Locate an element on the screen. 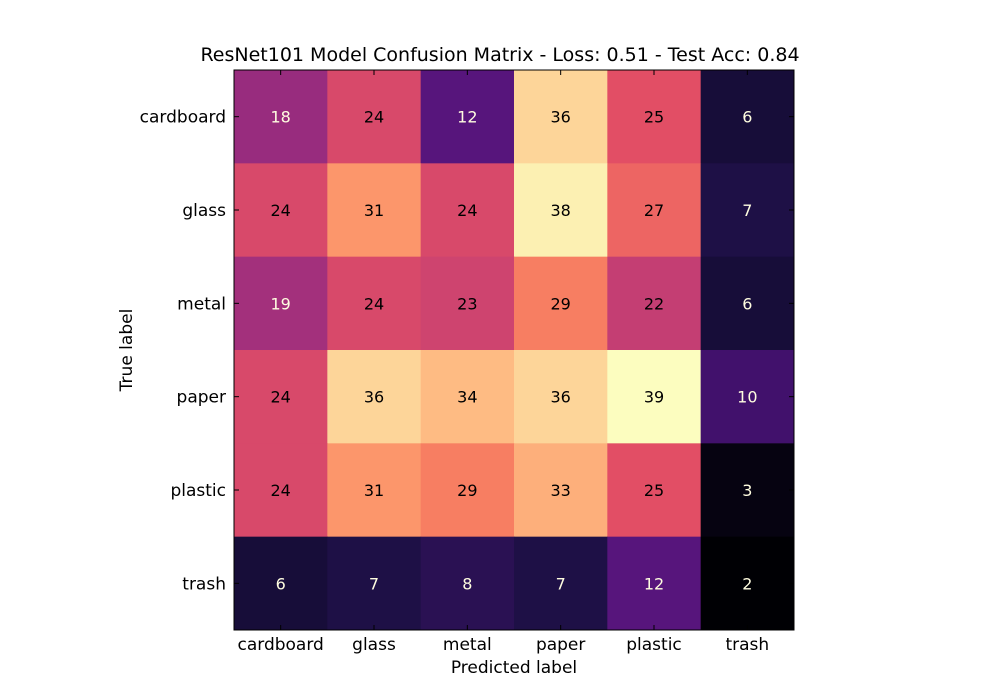 Image resolution: width=1000 pixels, height=700 pixels. x-tick-label: plastic is located at coordinates (654, 645).